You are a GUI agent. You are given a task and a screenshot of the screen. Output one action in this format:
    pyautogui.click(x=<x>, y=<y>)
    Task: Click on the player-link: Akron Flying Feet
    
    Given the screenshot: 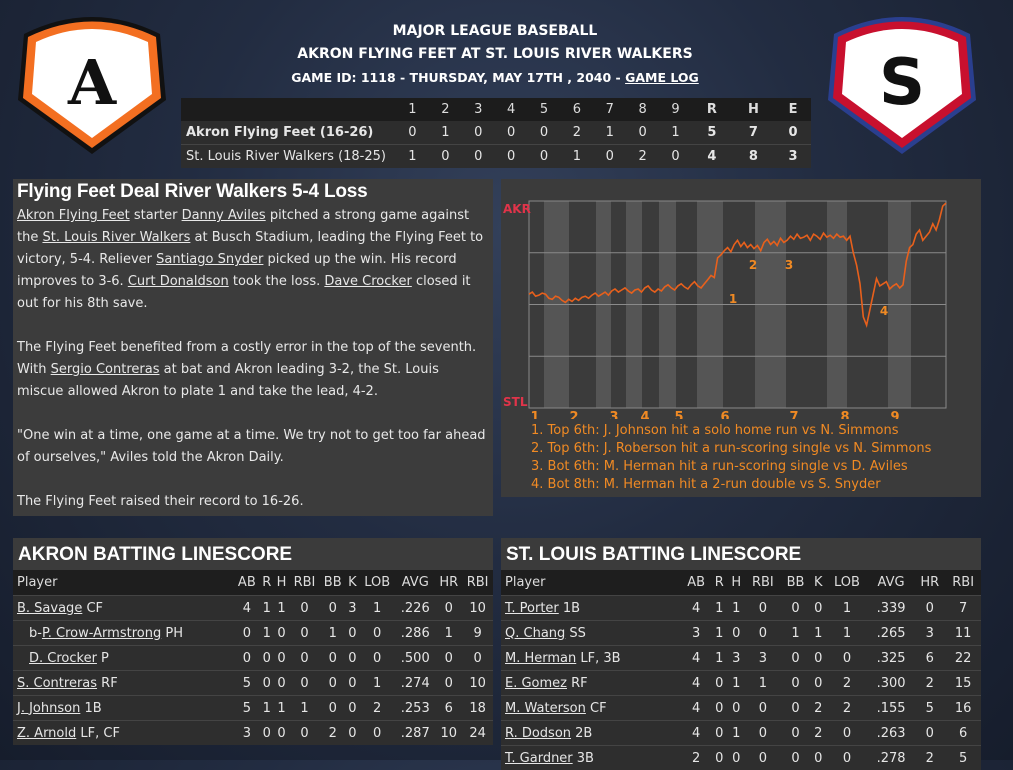 What is the action you would take?
    pyautogui.click(x=73, y=215)
    